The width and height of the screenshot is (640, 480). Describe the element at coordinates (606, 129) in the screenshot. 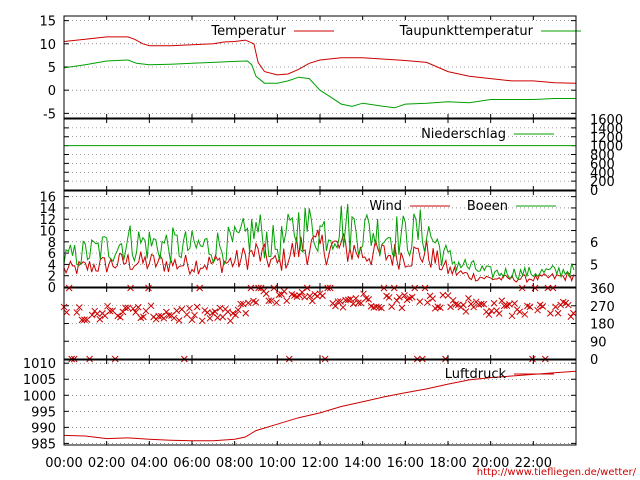

I see `y-tick-label: 1400` at that location.